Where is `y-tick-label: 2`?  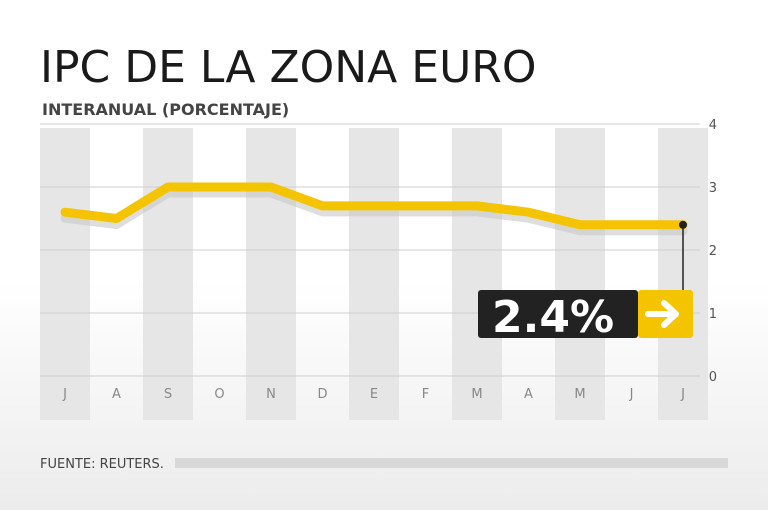 y-tick-label: 2 is located at coordinates (713, 251).